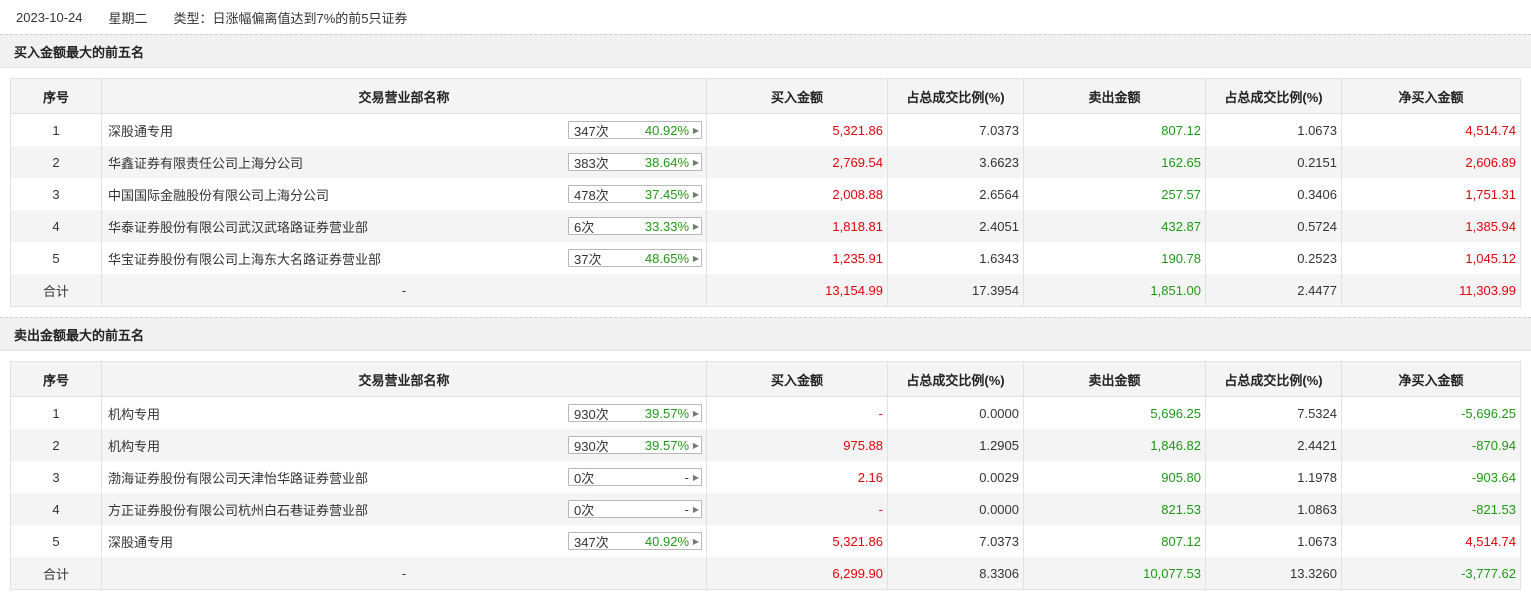 The image size is (1531, 615). I want to click on branch-name-link: 渤海证券股份有限公司天津怡华路证券营业部, so click(238, 478).